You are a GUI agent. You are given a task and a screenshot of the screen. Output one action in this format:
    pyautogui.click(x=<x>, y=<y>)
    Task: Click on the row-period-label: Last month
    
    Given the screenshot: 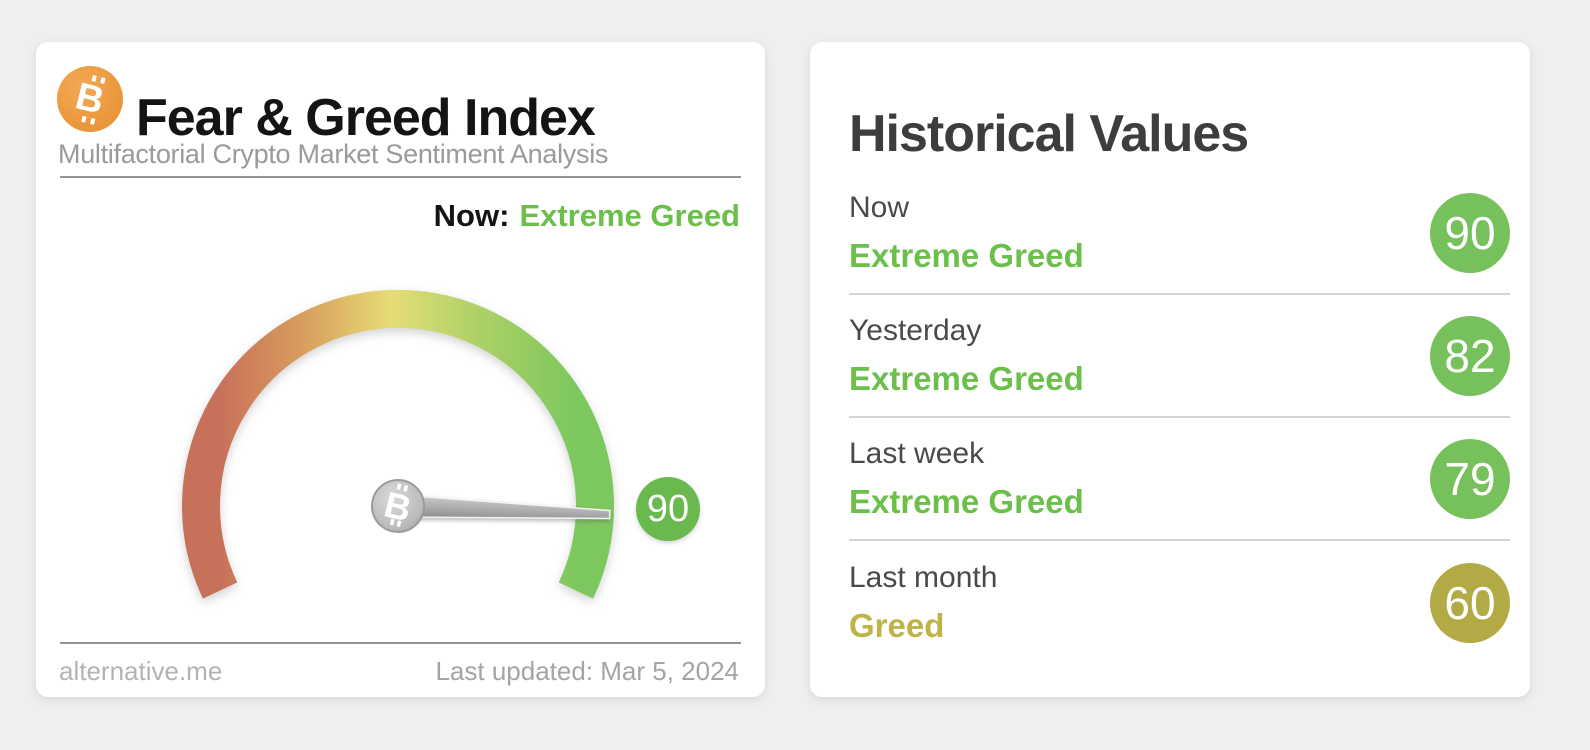 What is the action you would take?
    pyautogui.click(x=923, y=577)
    